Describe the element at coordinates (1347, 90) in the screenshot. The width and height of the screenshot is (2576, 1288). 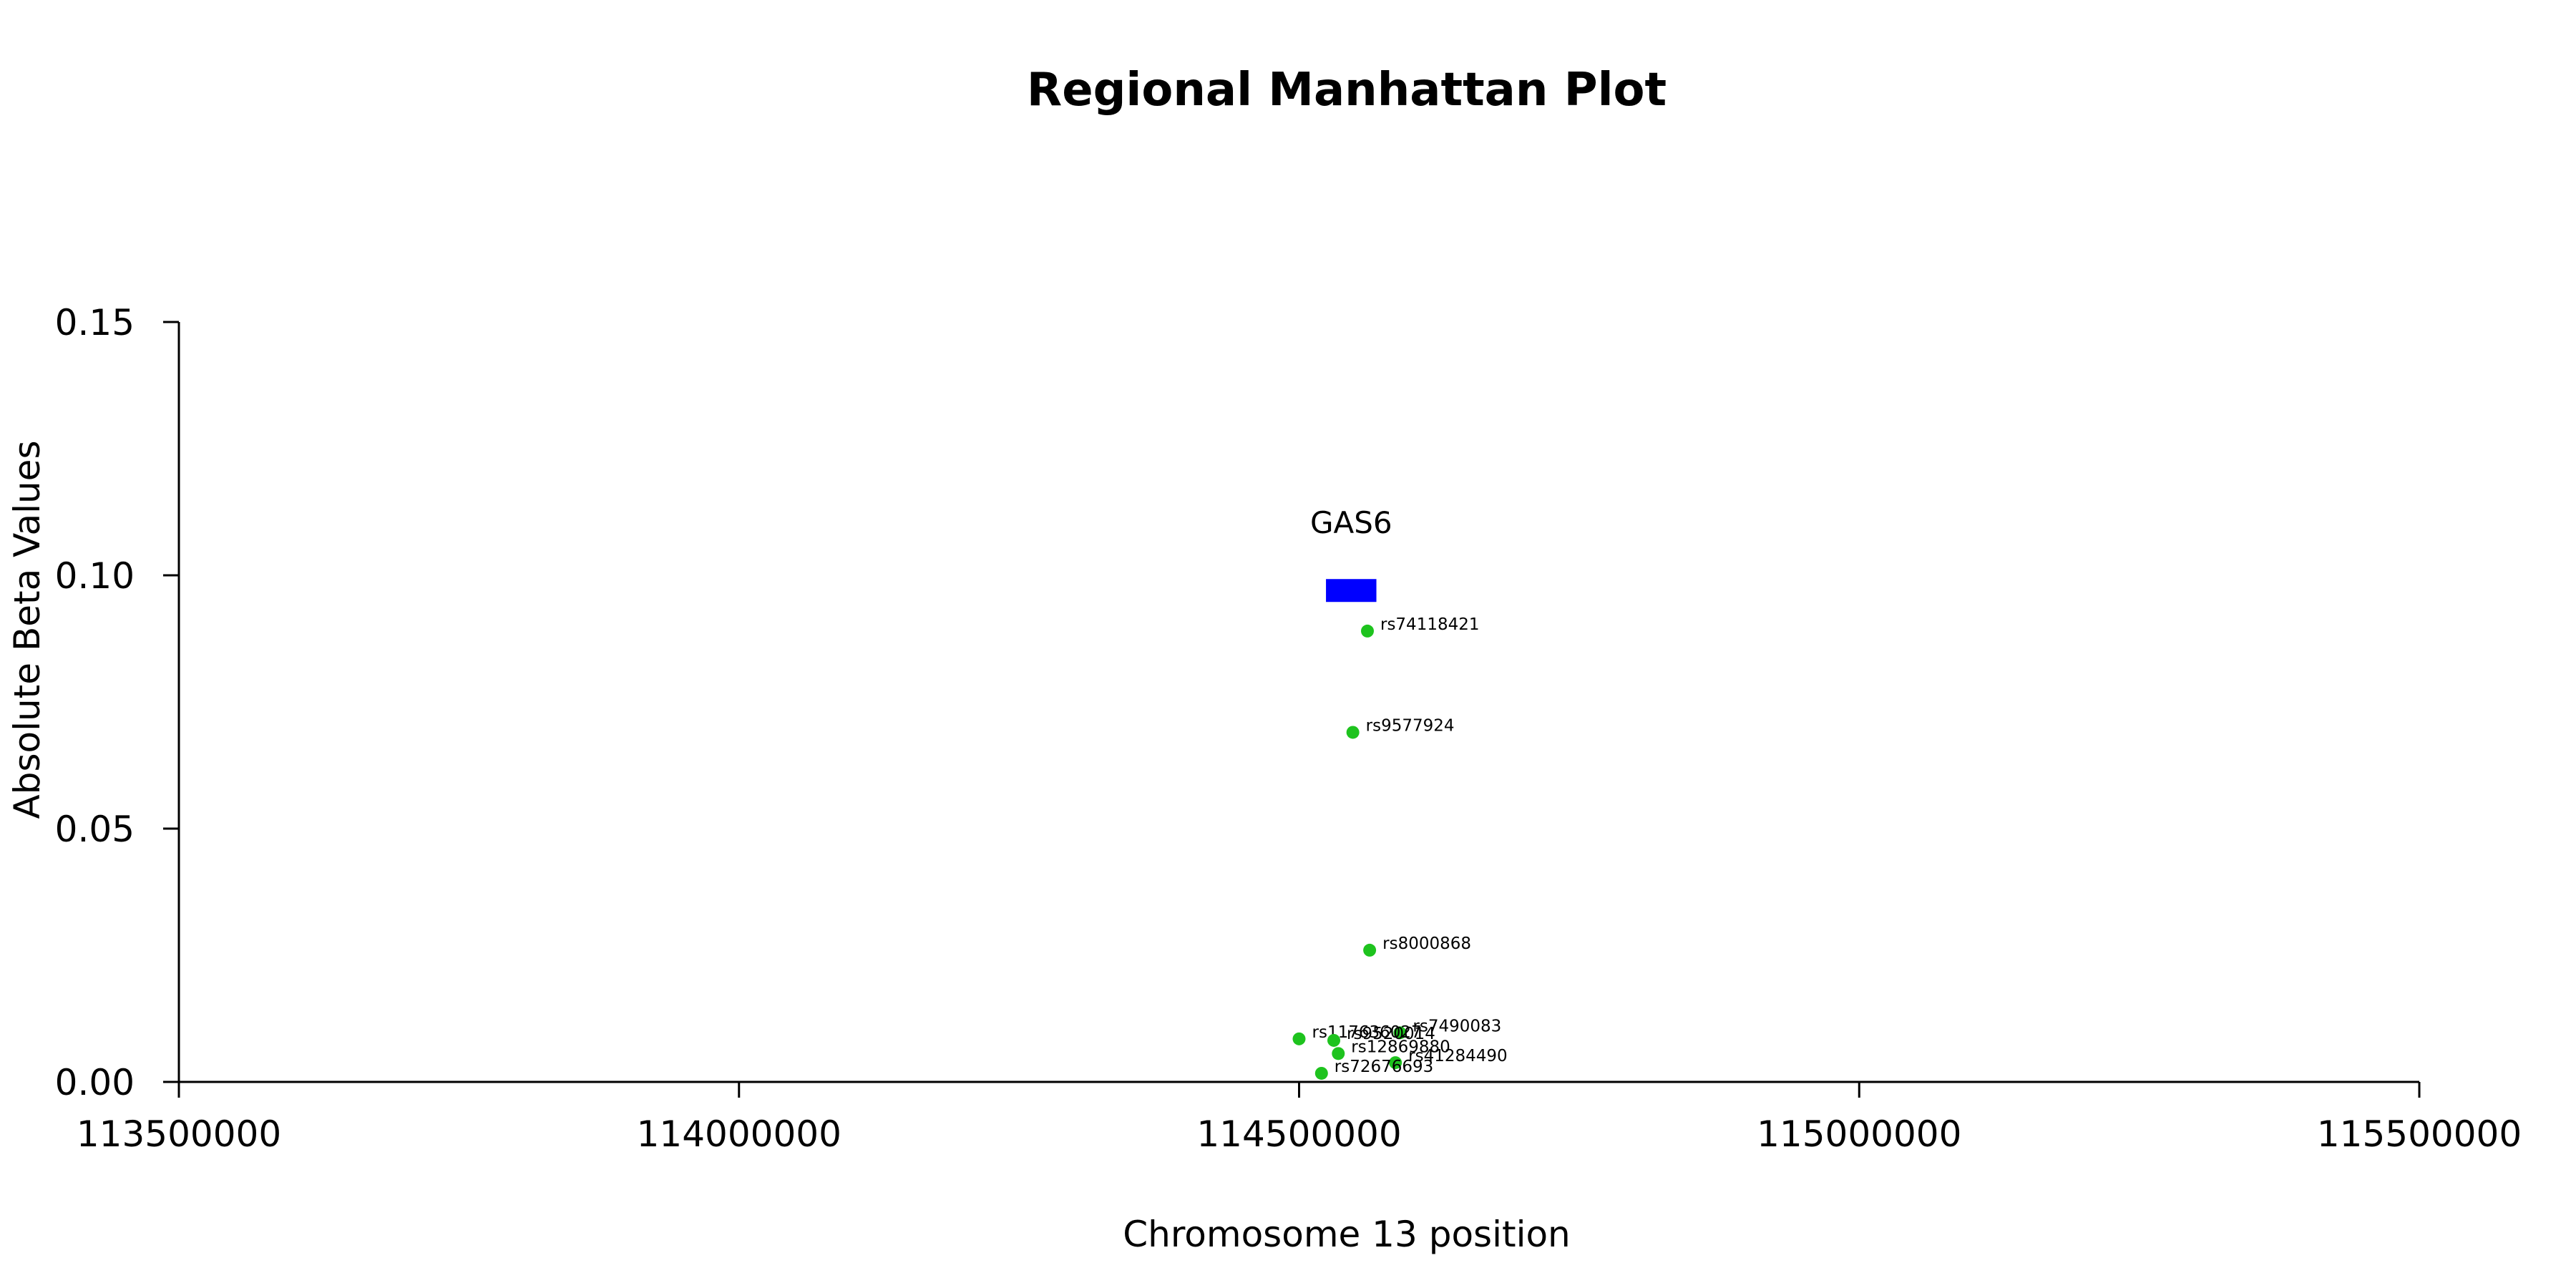
I see `chart-title: Regional Manhattan Plot` at that location.